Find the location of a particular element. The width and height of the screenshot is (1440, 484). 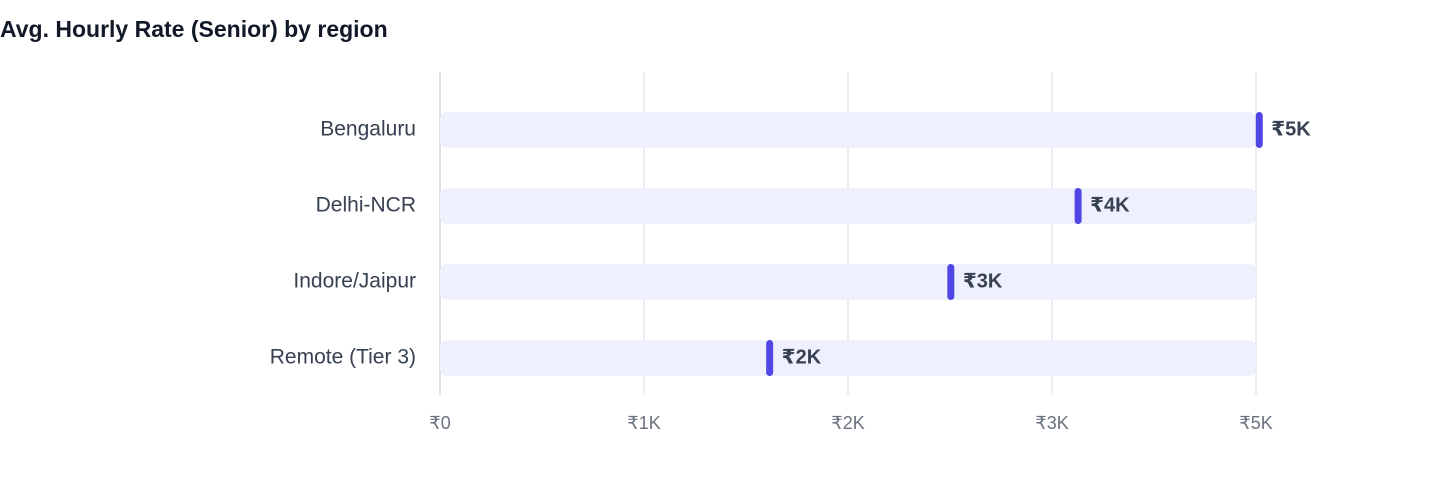

value-label: ₹5K is located at coordinates (1291, 129).